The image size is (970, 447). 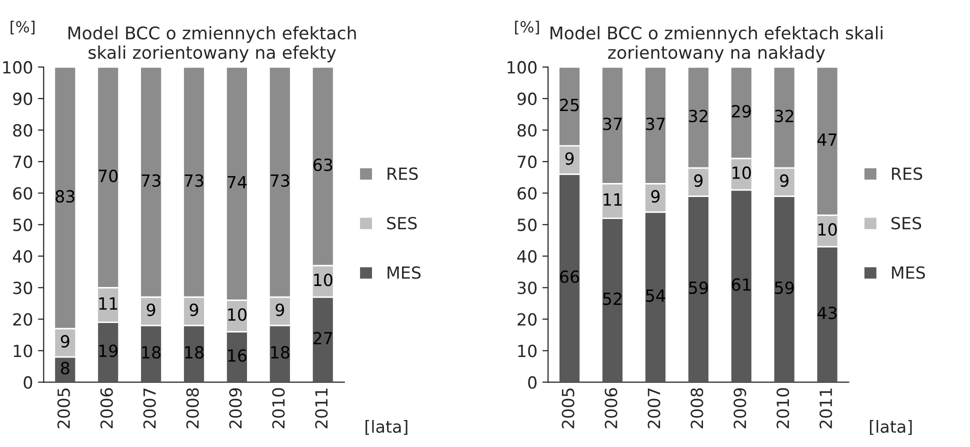 What do you see at coordinates (65, 196) in the screenshot?
I see `data-label: 83` at bounding box center [65, 196].